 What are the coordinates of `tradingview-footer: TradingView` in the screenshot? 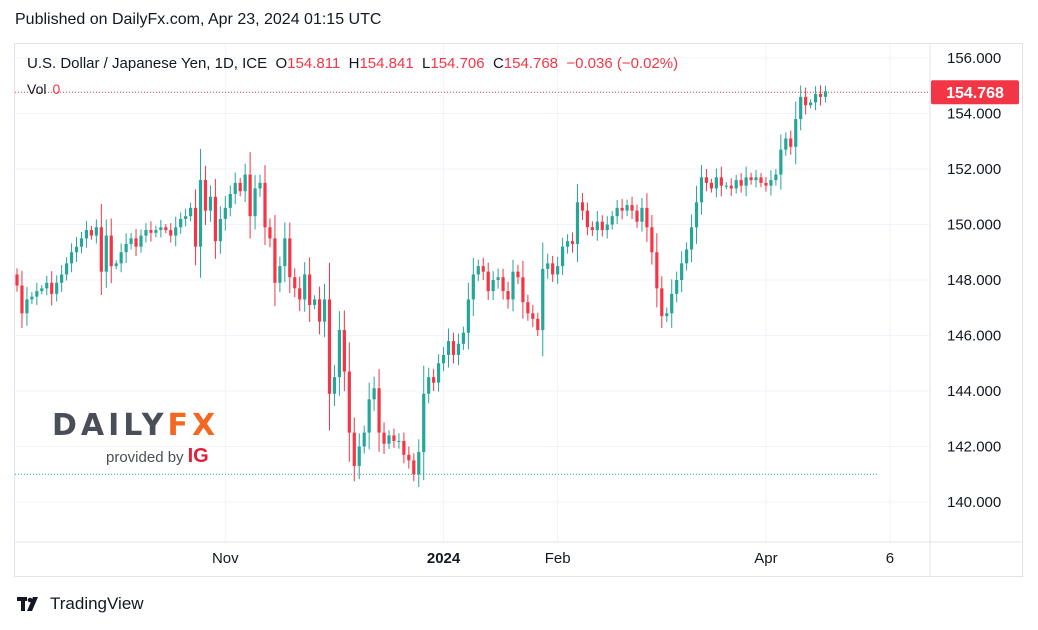 It's located at (80, 604).